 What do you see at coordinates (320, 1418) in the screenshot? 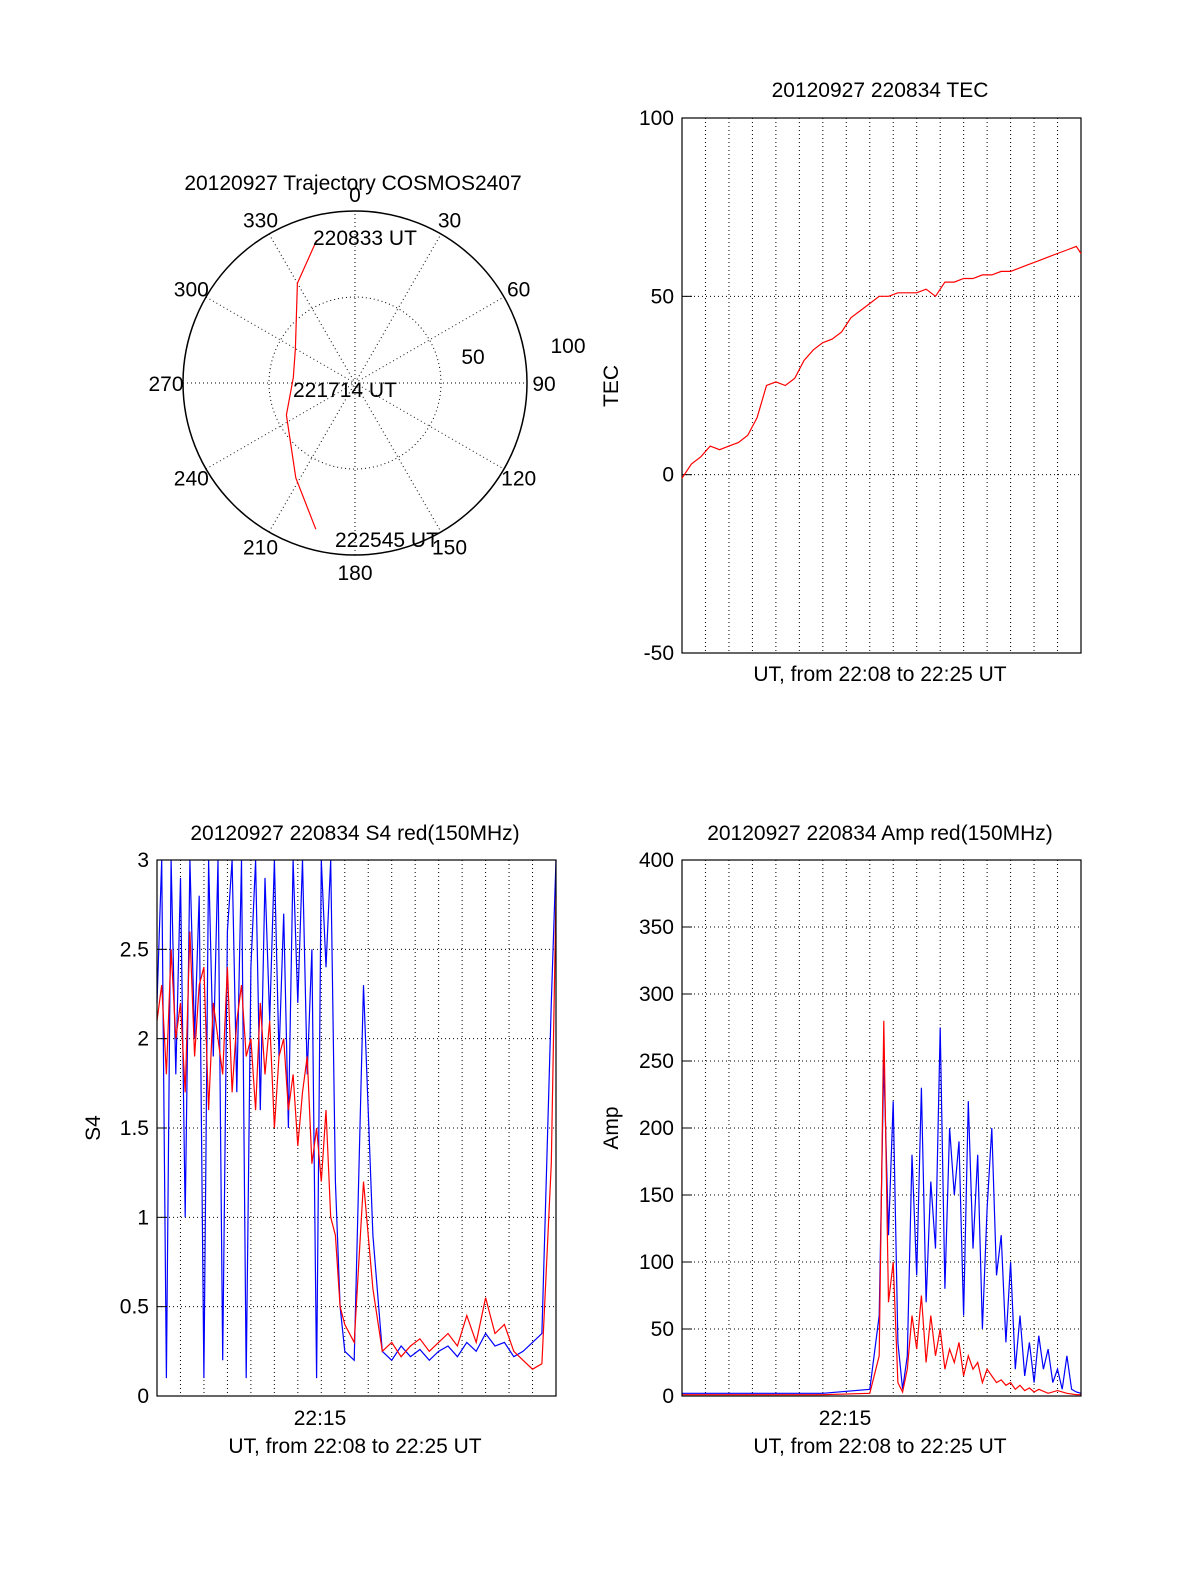
I see `s4-xtick-label: 22:15` at bounding box center [320, 1418].